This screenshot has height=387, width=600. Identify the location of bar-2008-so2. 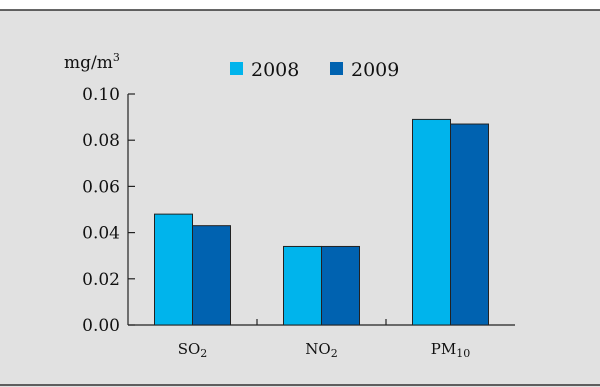
(173, 269).